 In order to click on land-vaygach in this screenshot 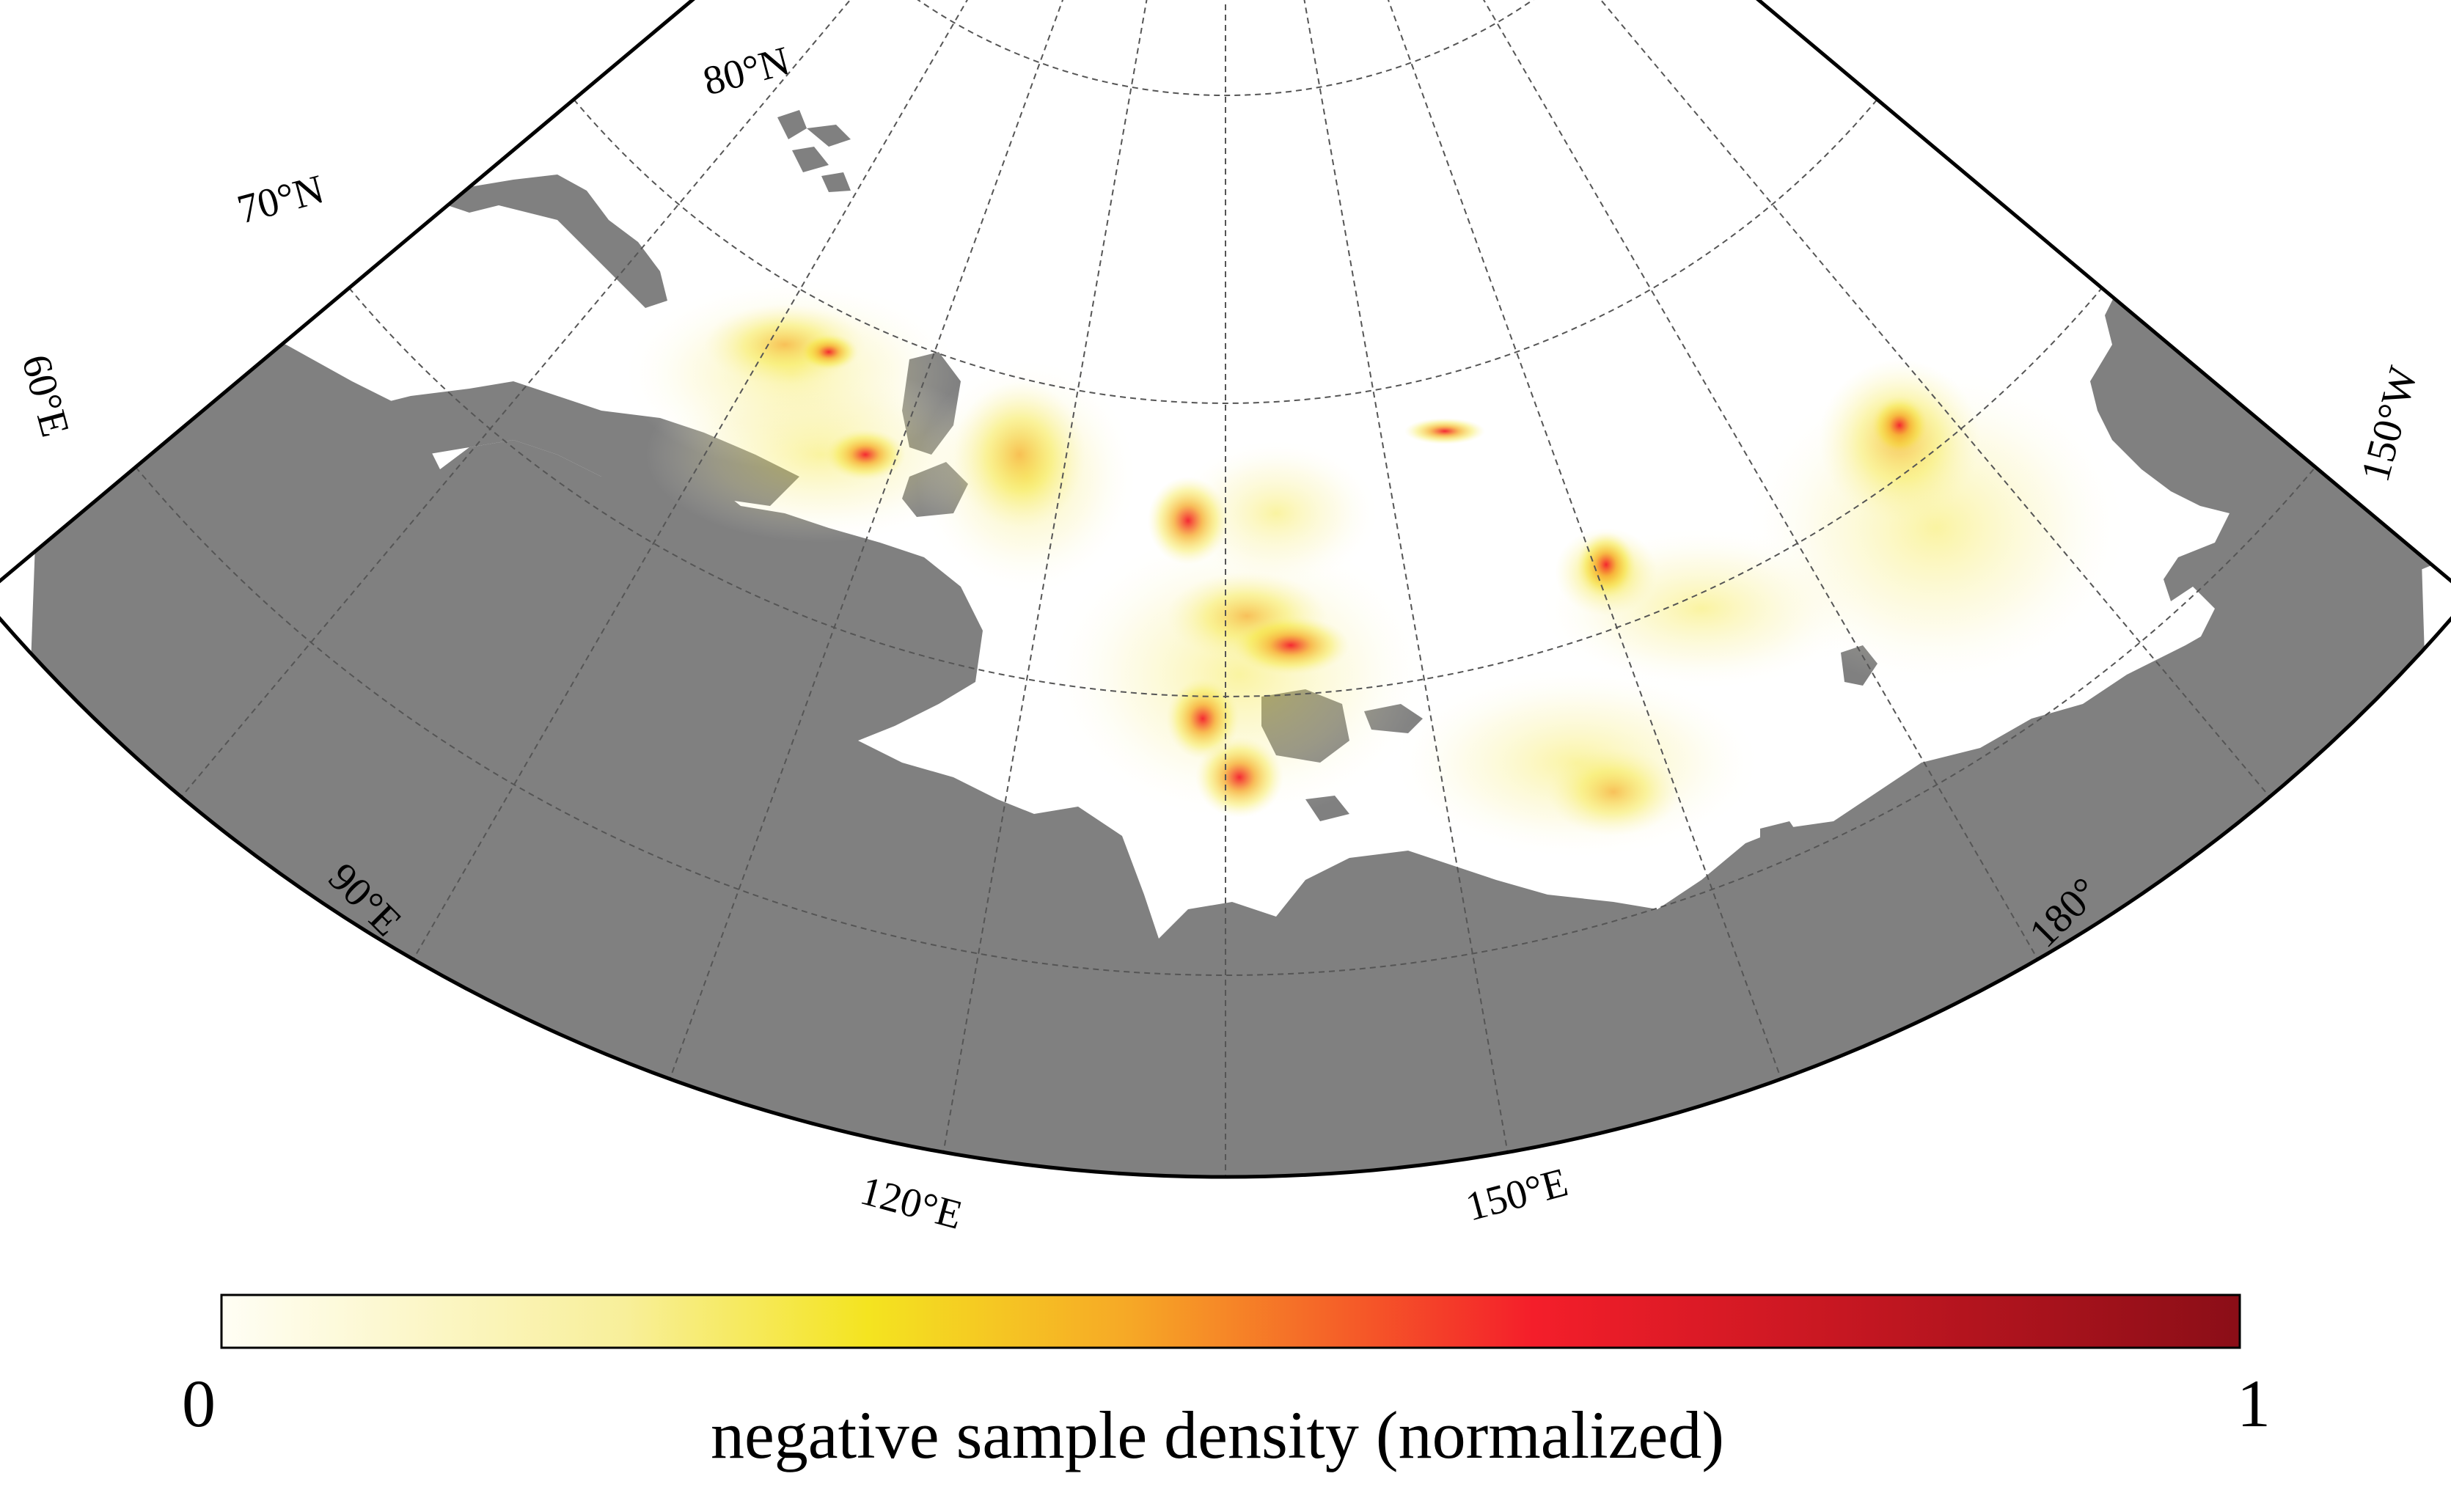, I will do `click(282, 286)`.